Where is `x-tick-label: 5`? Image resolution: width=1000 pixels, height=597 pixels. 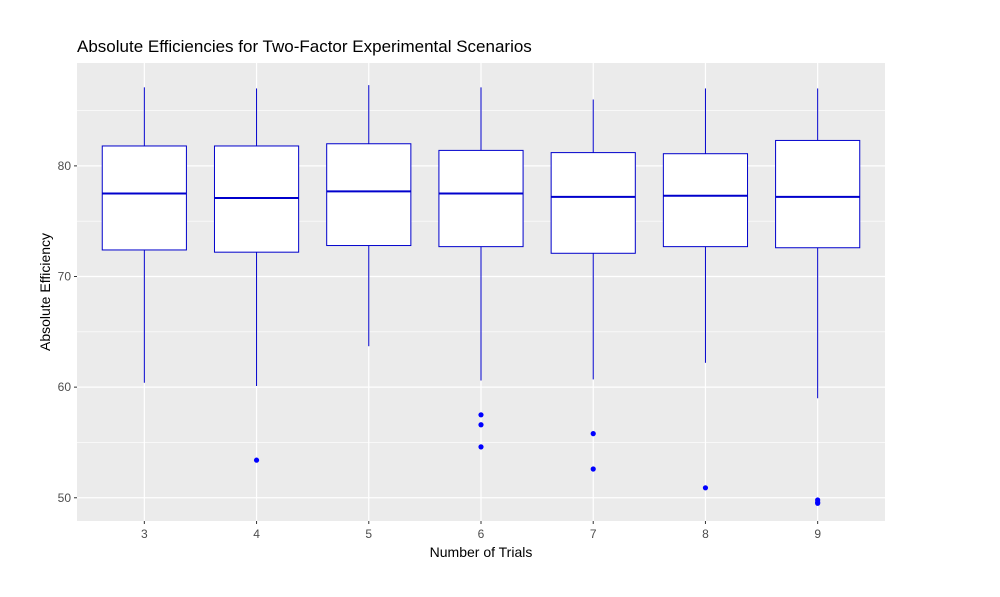 x-tick-label: 5 is located at coordinates (368, 534).